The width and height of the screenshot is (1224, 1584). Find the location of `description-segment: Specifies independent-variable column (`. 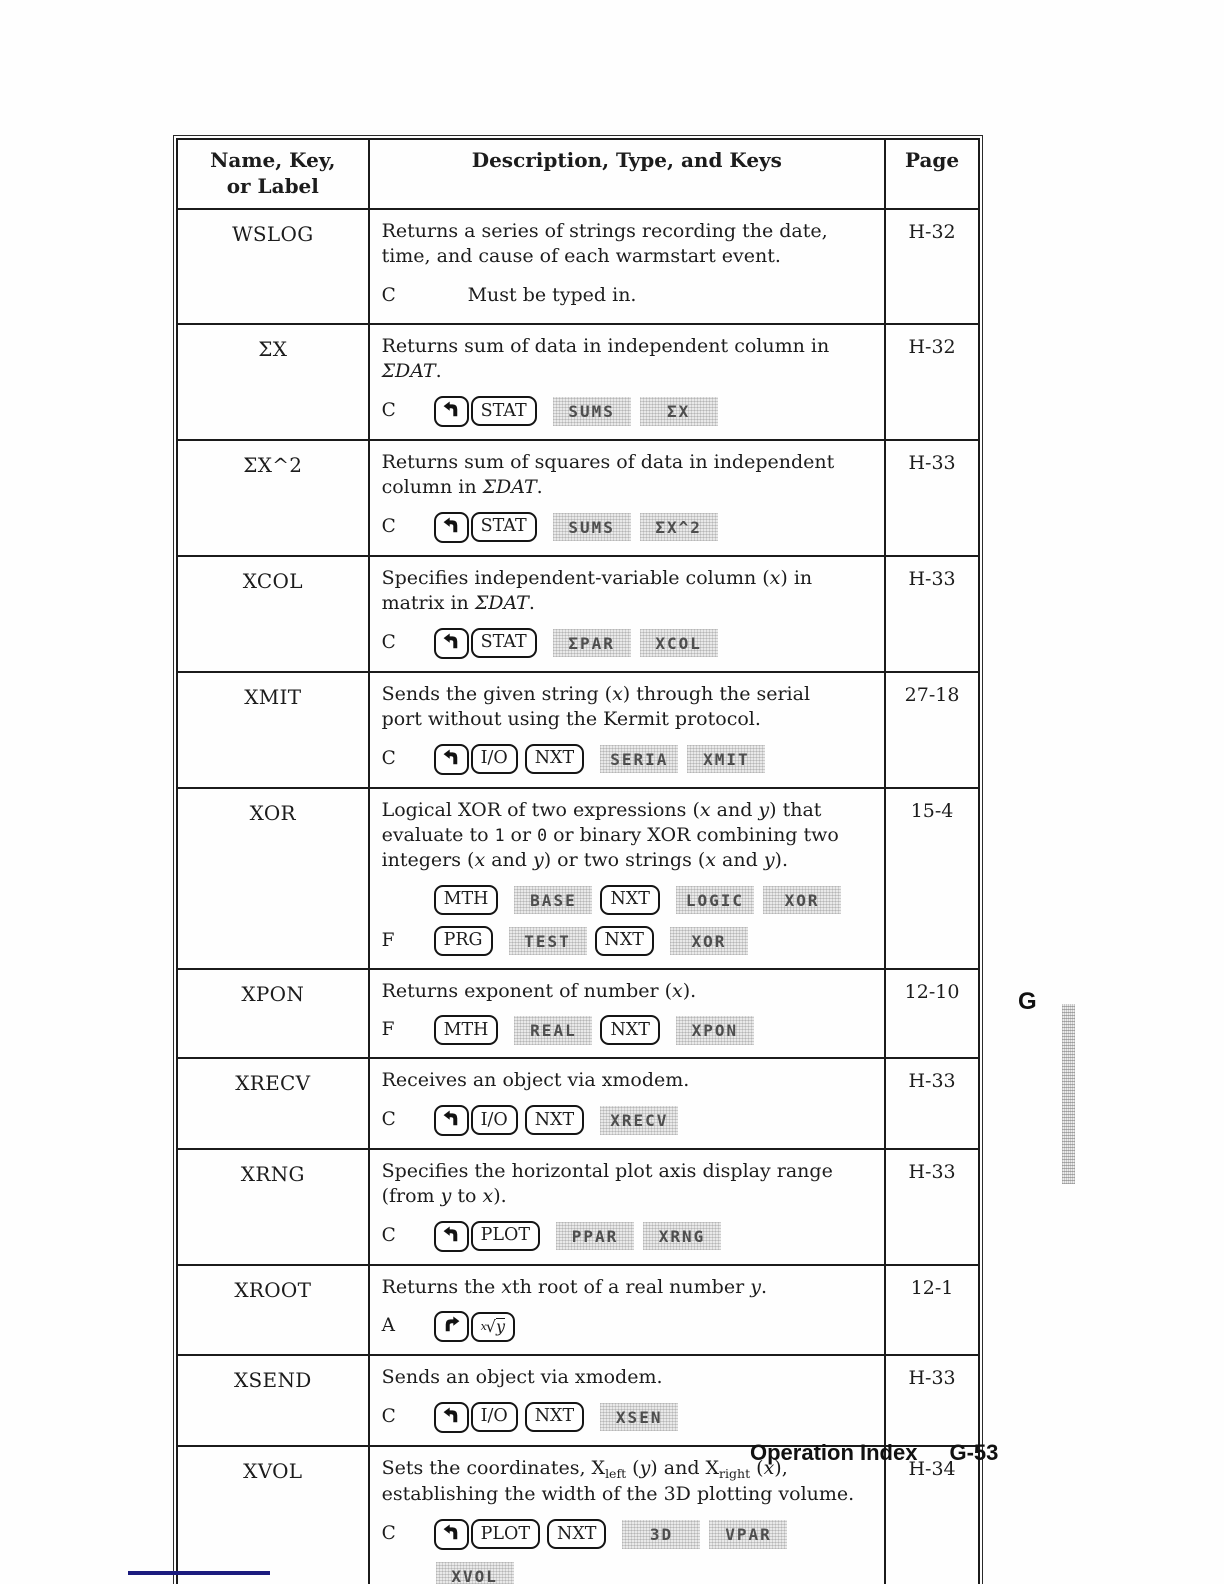

description-segment: Specifies independent-variable column ( is located at coordinates (575, 577).